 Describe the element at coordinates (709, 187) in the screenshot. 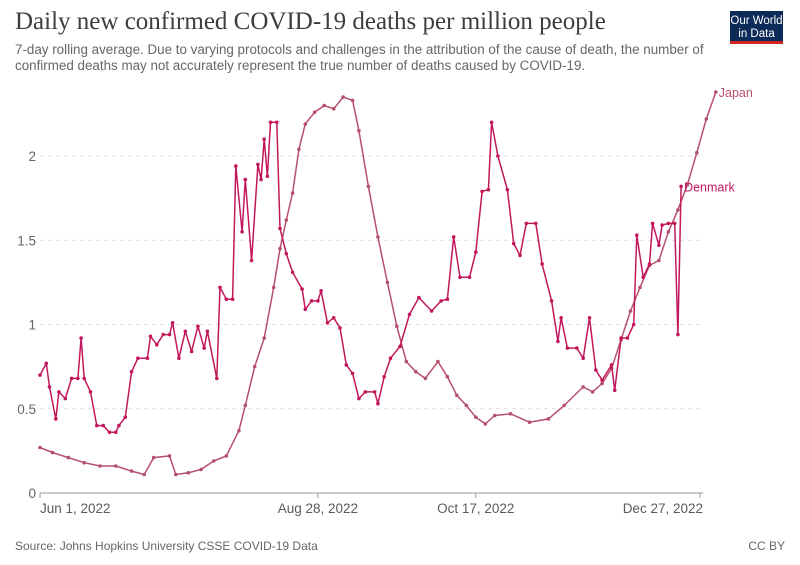

I see `denmark-series-label: Denmark` at that location.